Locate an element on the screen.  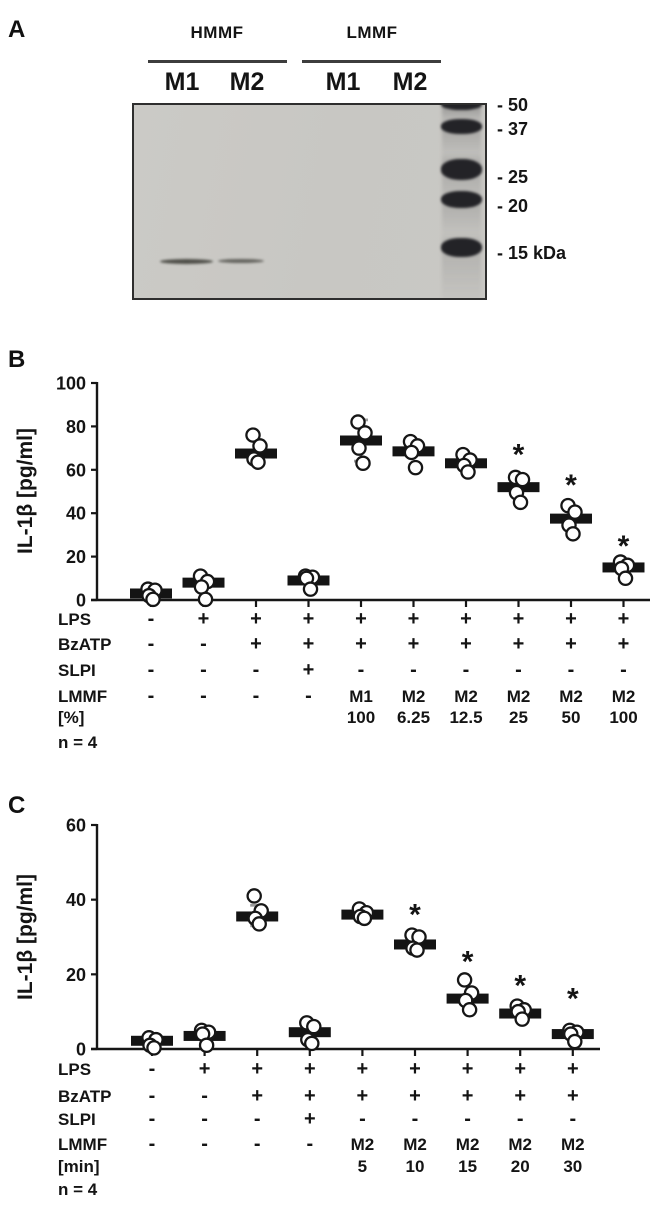
marker-label-50: - 50 is located at coordinates (513, 105).